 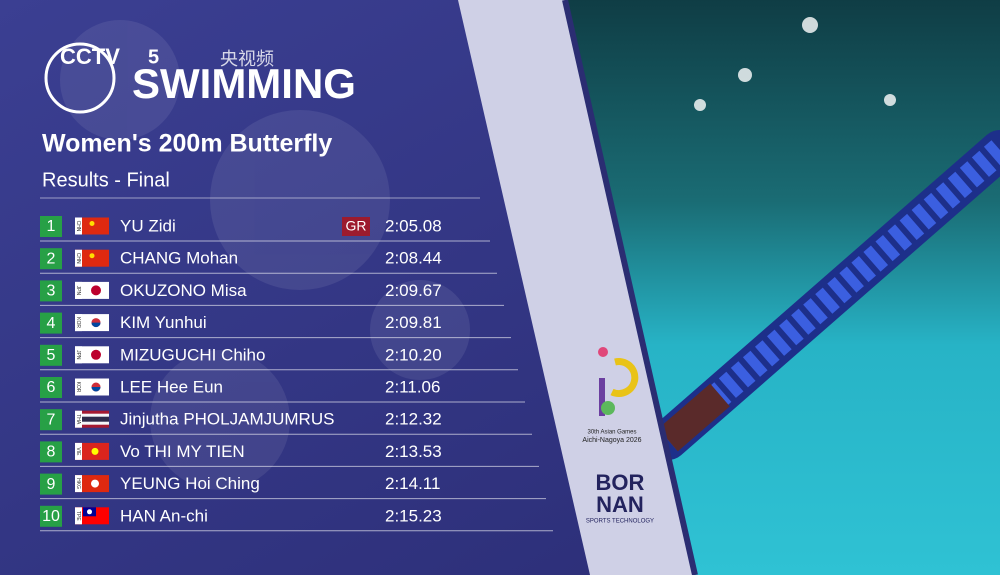 What do you see at coordinates (275, 325) in the screenshot?
I see `result-row: 4 KOR KIM Yunhui 2:09.81` at bounding box center [275, 325].